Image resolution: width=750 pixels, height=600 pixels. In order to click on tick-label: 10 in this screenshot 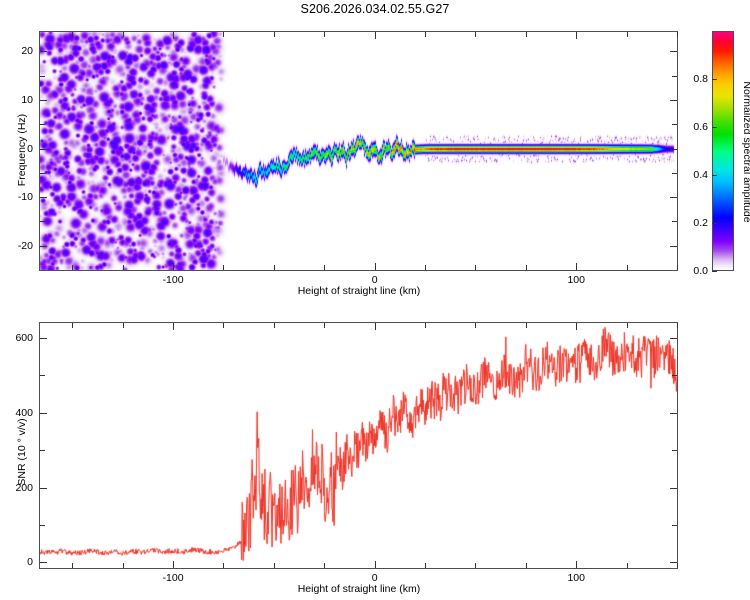, I will do `click(27, 100)`.